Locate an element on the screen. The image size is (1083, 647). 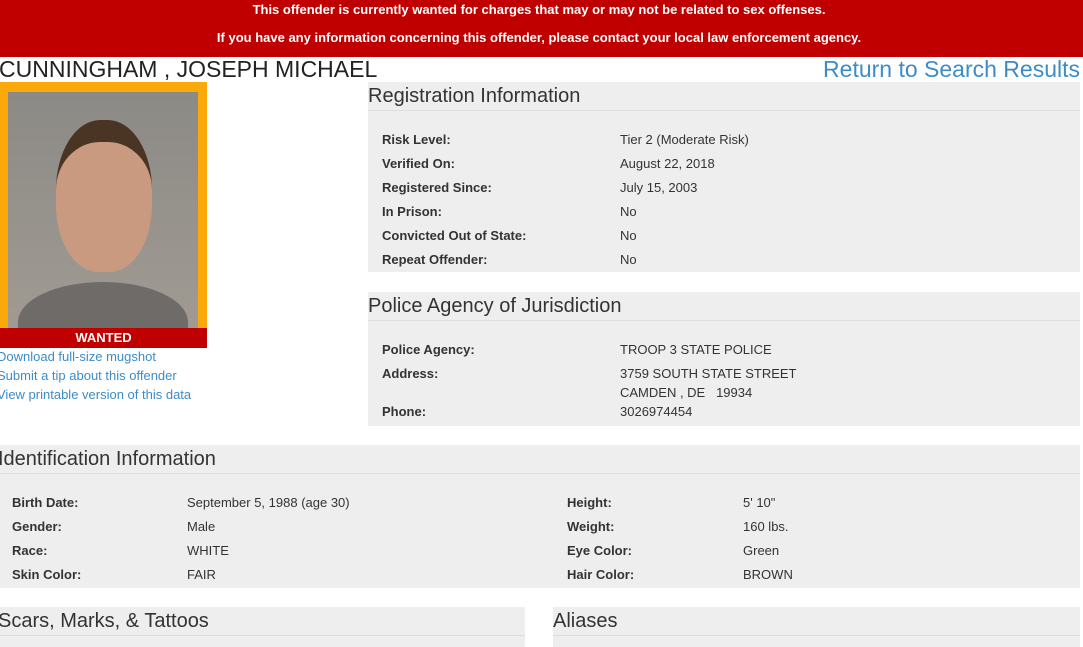
field-value: Tier 2 (Moderate Risk) is located at coordinates (684, 139).